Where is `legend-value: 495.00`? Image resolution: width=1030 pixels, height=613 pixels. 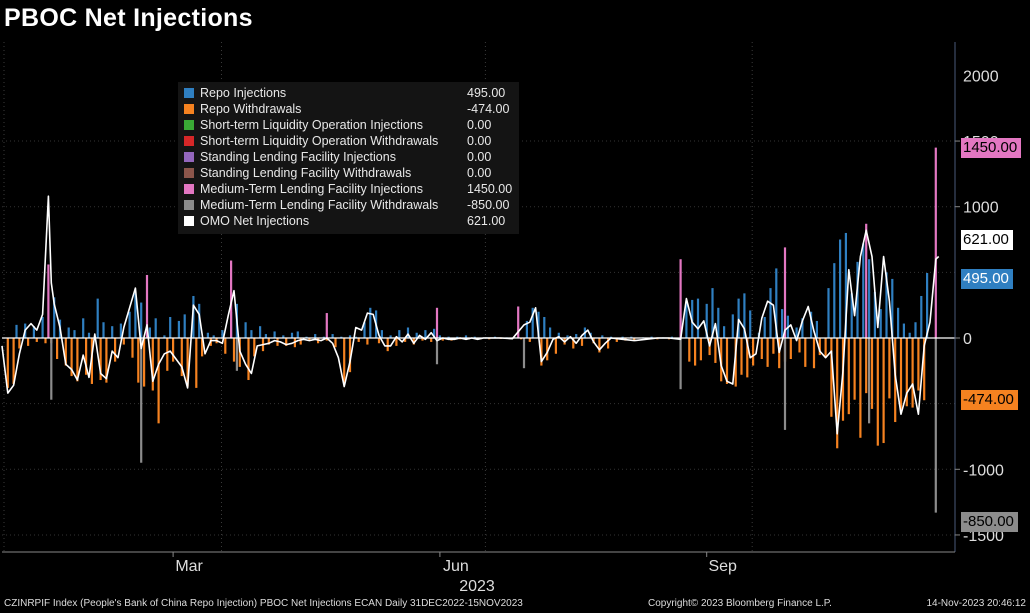 legend-value: 495.00 is located at coordinates (486, 93).